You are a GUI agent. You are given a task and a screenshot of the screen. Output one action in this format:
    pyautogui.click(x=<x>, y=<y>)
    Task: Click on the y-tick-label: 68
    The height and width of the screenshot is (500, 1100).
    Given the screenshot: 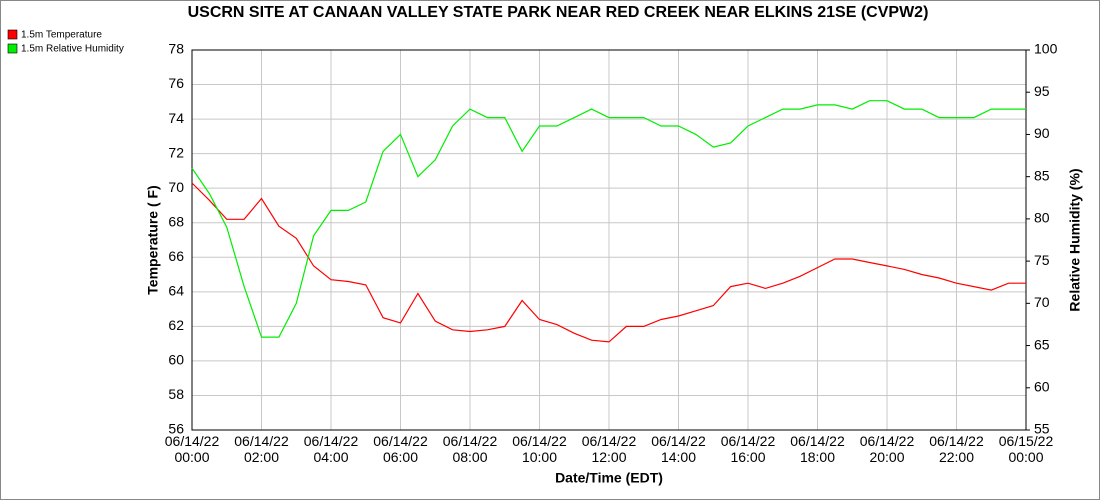 What is the action you would take?
    pyautogui.click(x=176, y=221)
    